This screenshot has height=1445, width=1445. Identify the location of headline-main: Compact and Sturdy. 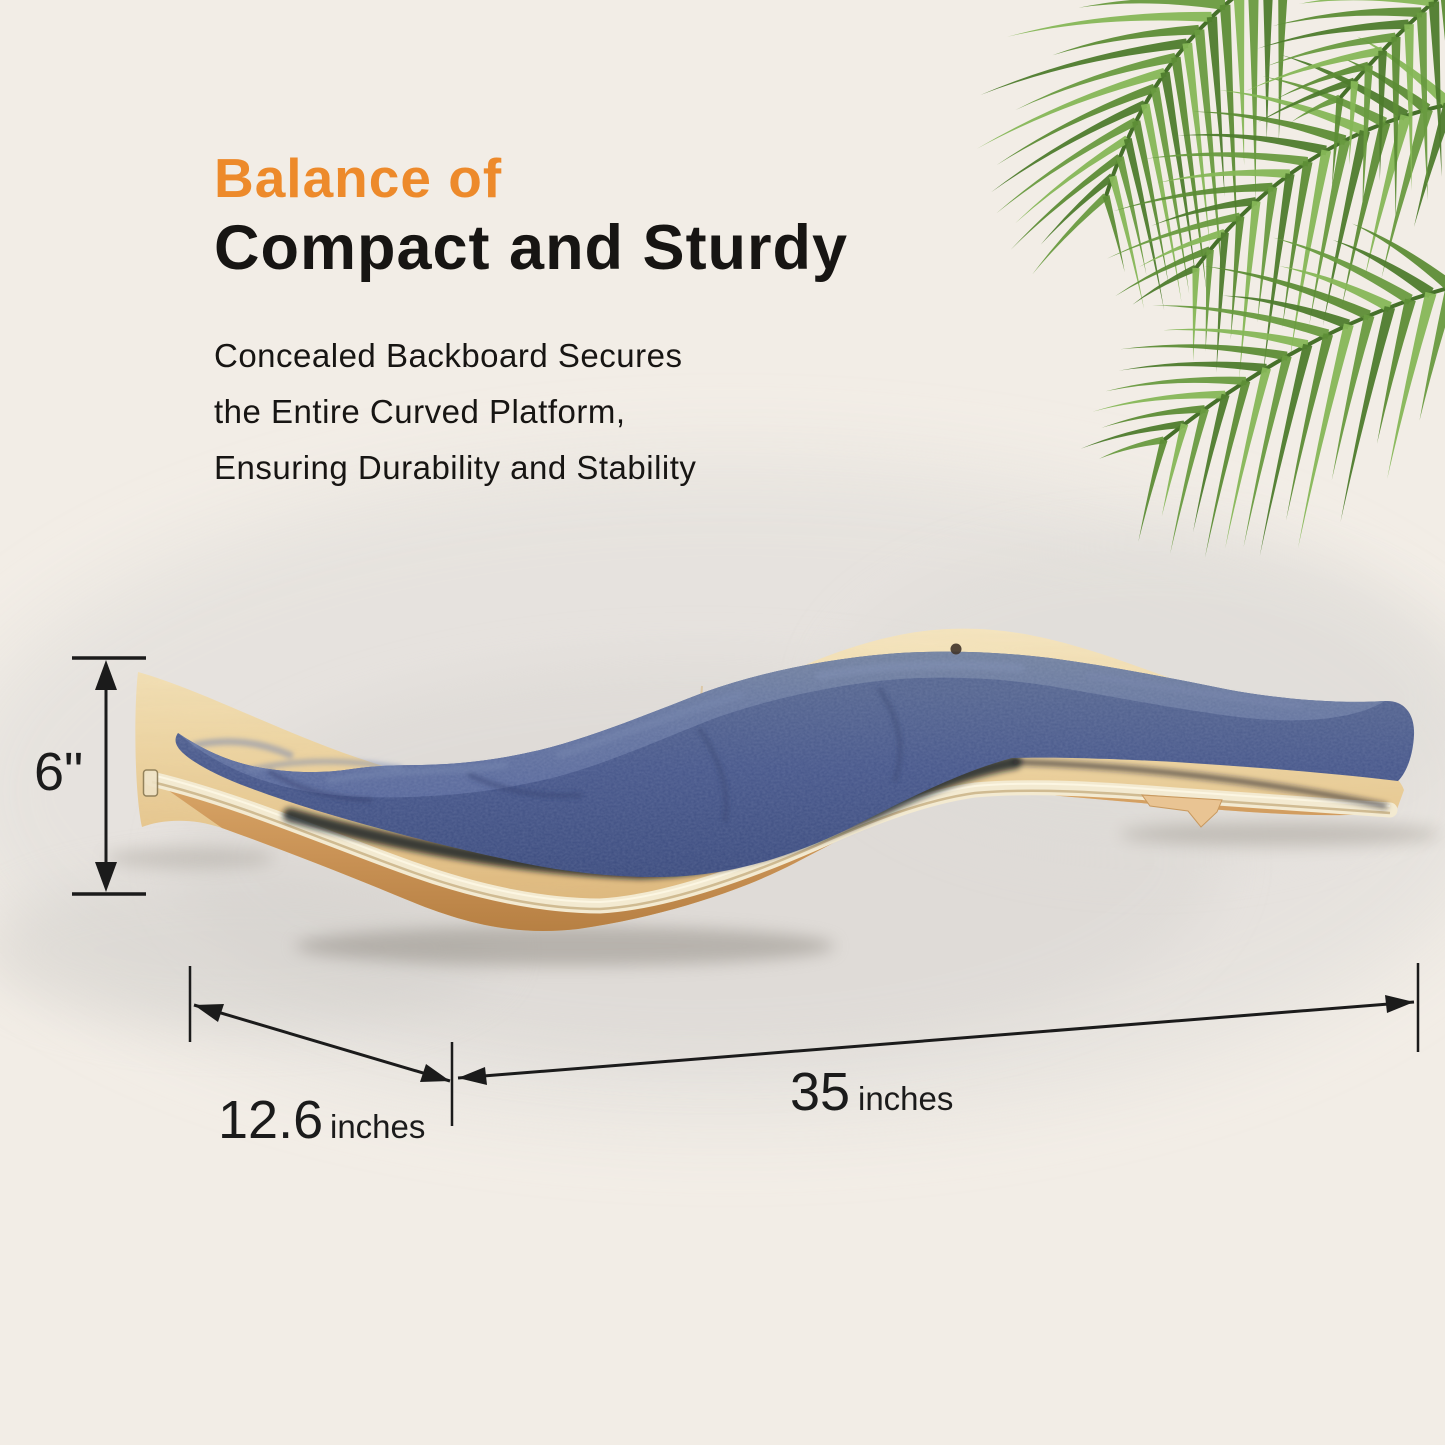
(531, 248).